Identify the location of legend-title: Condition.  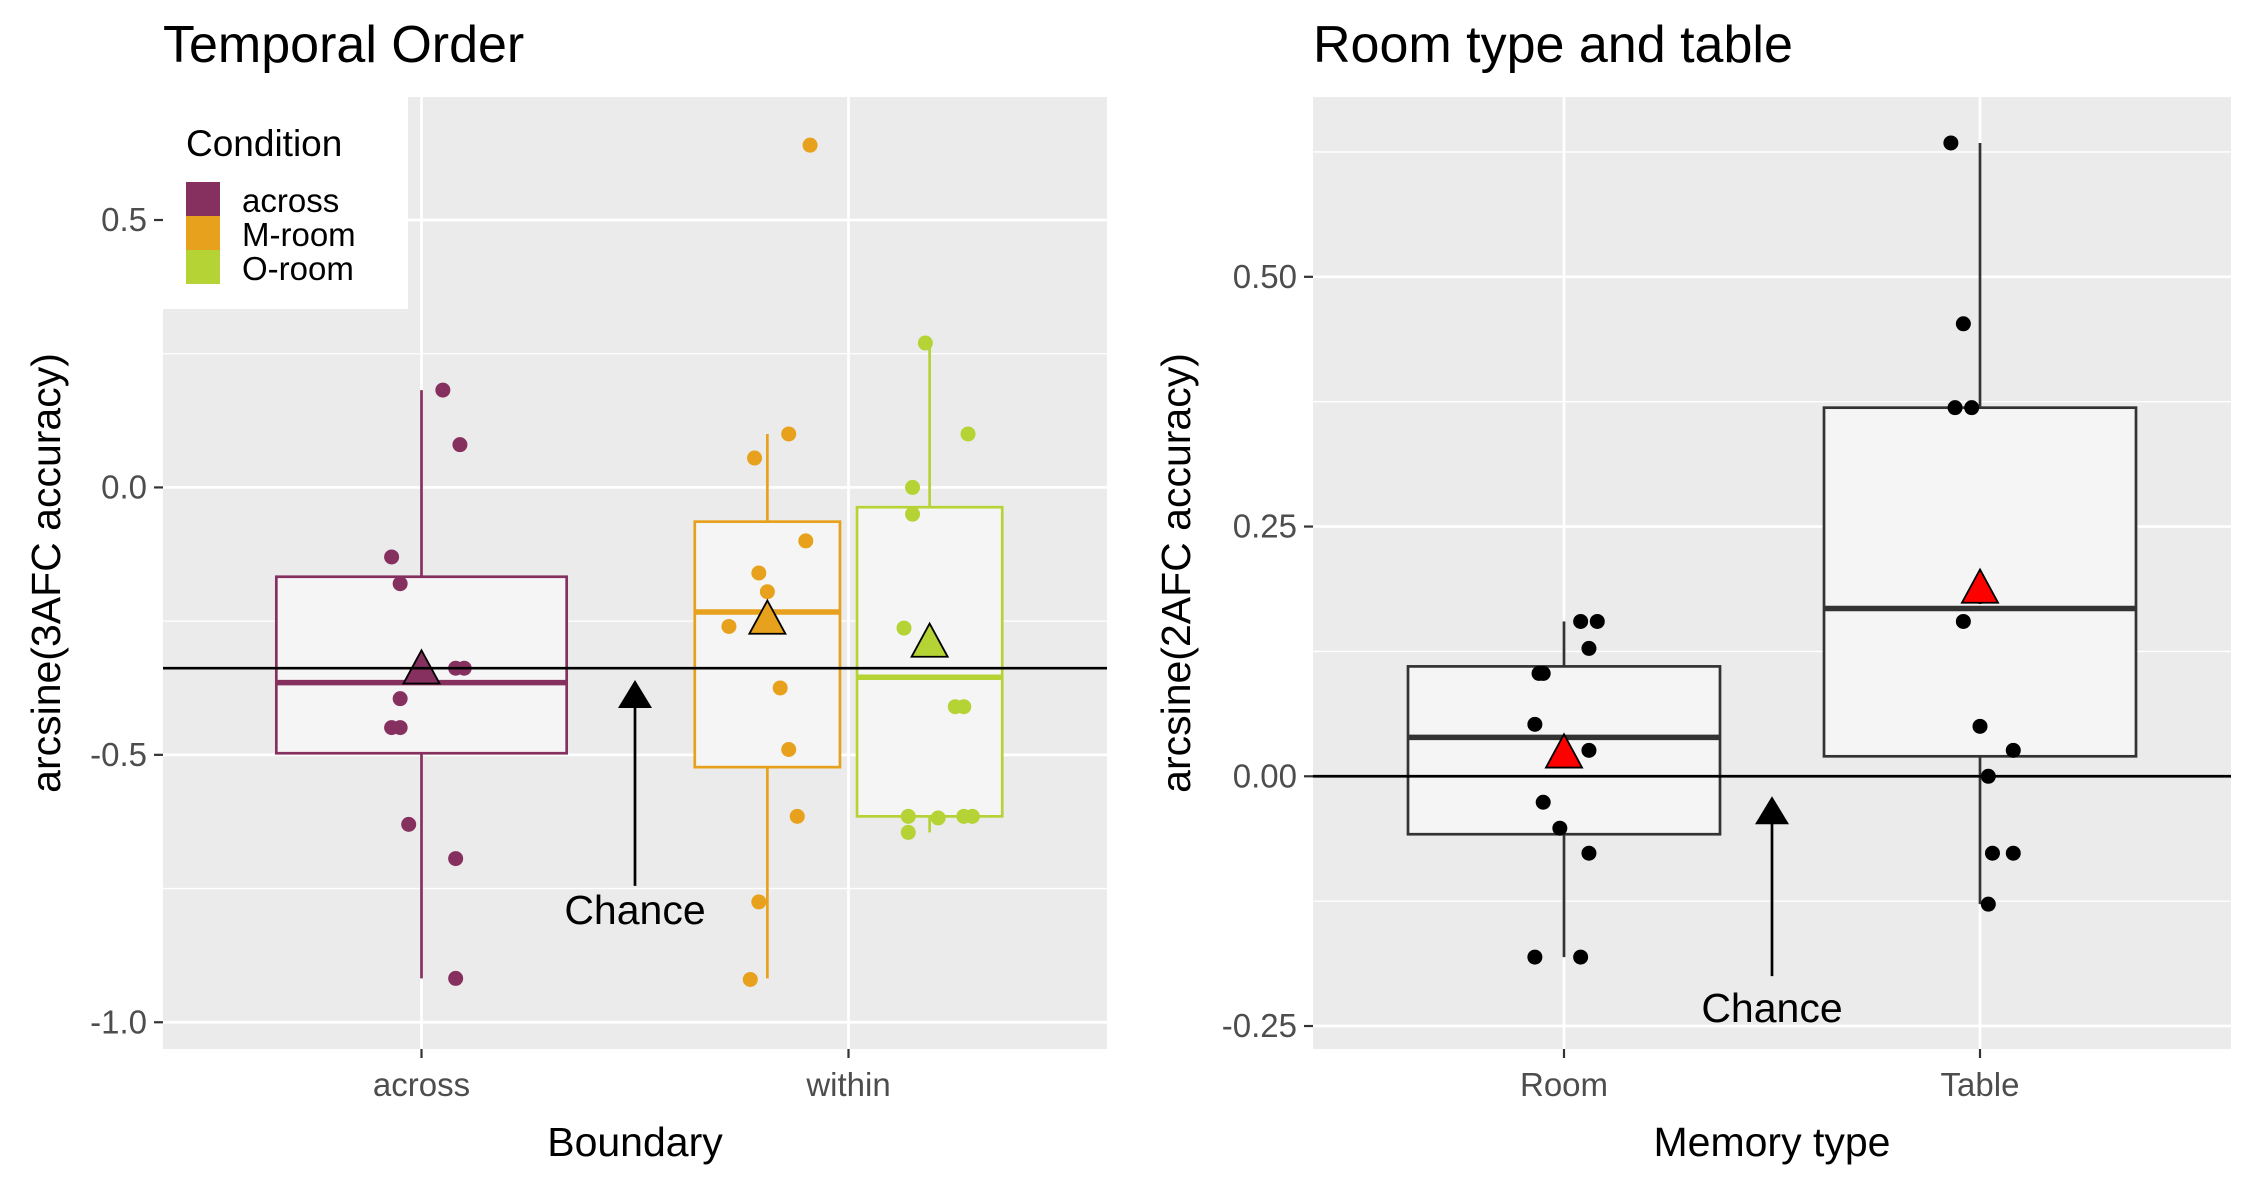
(264, 143).